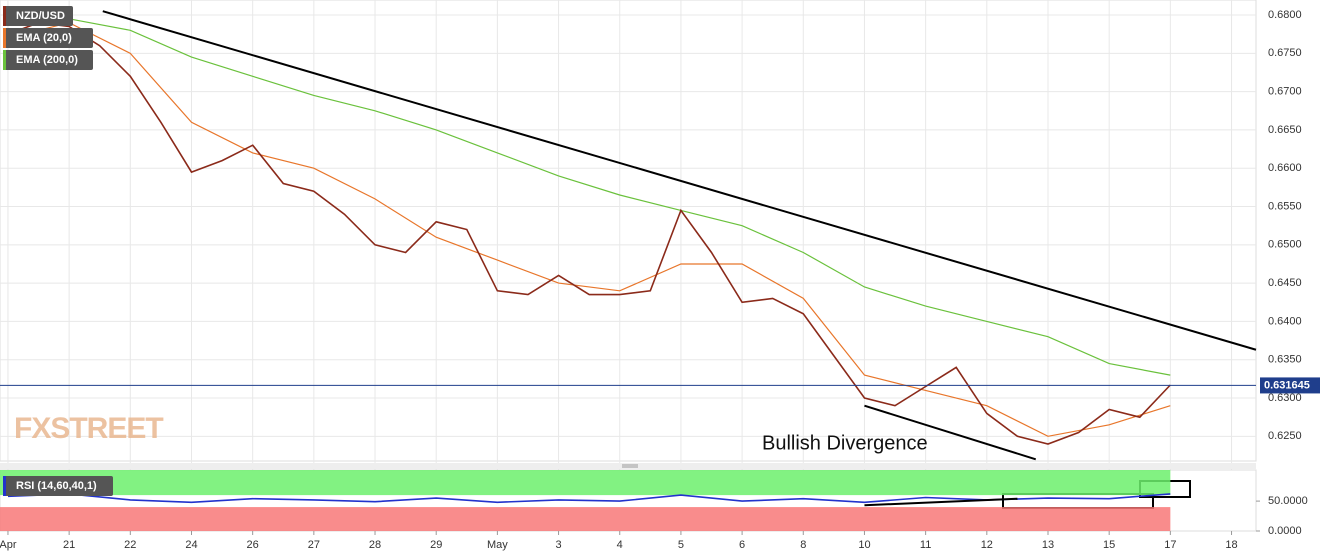 This screenshot has height=558, width=1331. What do you see at coordinates (1285, 130) in the screenshot?
I see `y-tick-label: 0.6650` at bounding box center [1285, 130].